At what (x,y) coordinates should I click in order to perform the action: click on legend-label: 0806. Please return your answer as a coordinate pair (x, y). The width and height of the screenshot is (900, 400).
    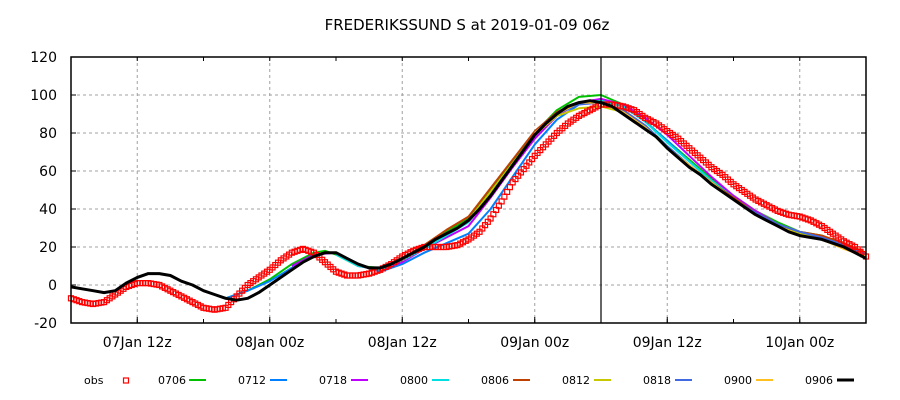
    Looking at the image, I should click on (495, 380).